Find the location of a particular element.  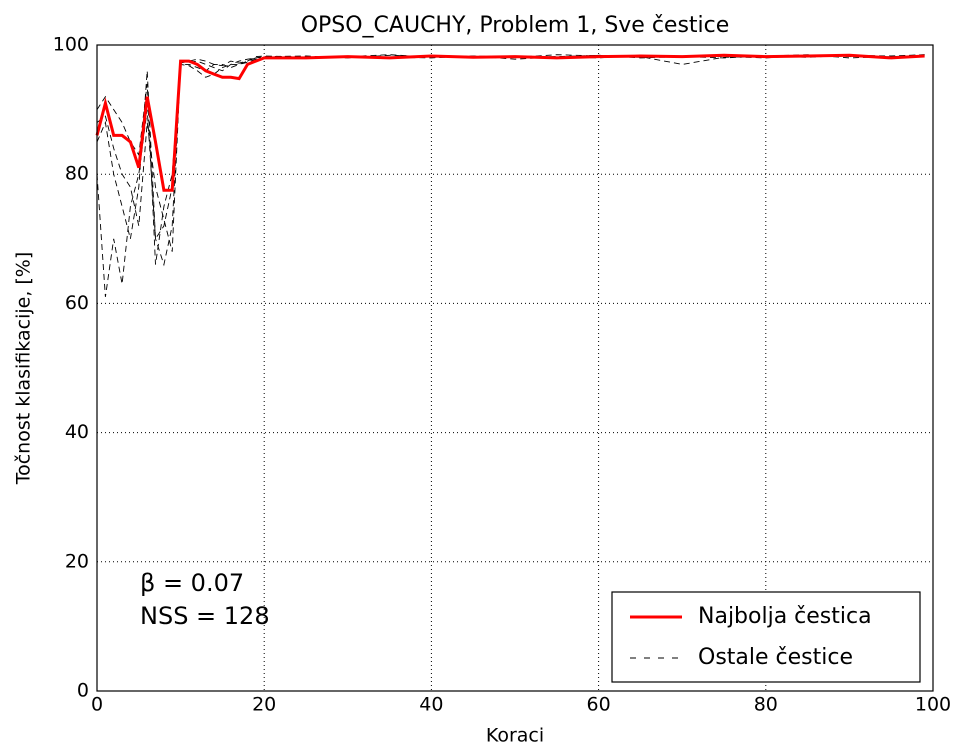

y-tick-label: 80 is located at coordinates (77, 174).